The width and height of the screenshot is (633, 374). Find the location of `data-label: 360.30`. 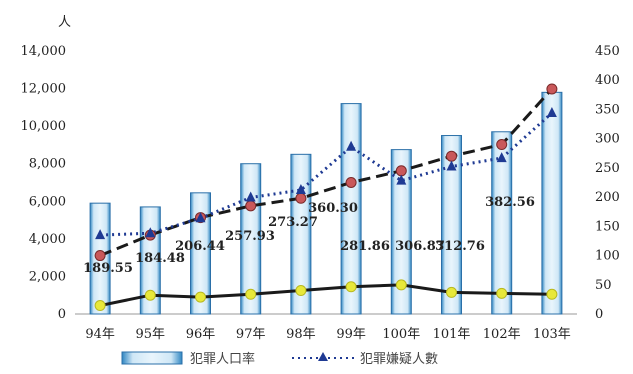

data-label: 360.30 is located at coordinates (333, 208).